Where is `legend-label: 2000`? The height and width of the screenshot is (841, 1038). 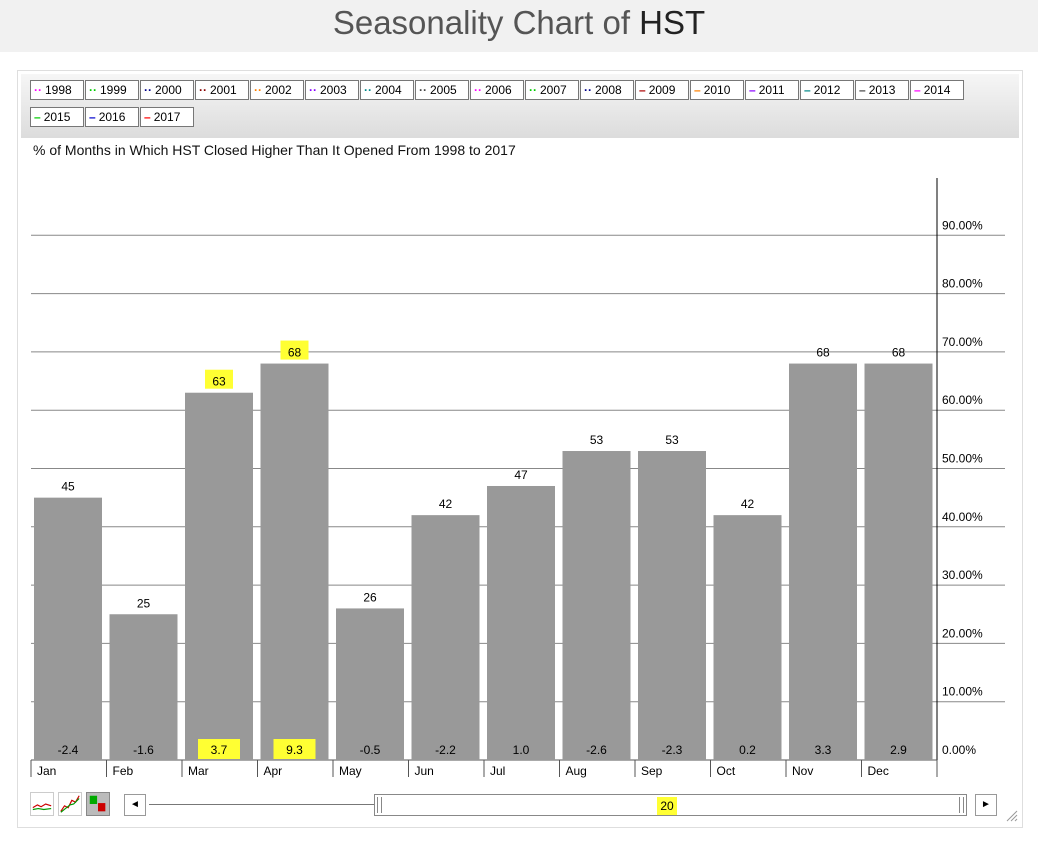 legend-label: 2000 is located at coordinates (168, 90).